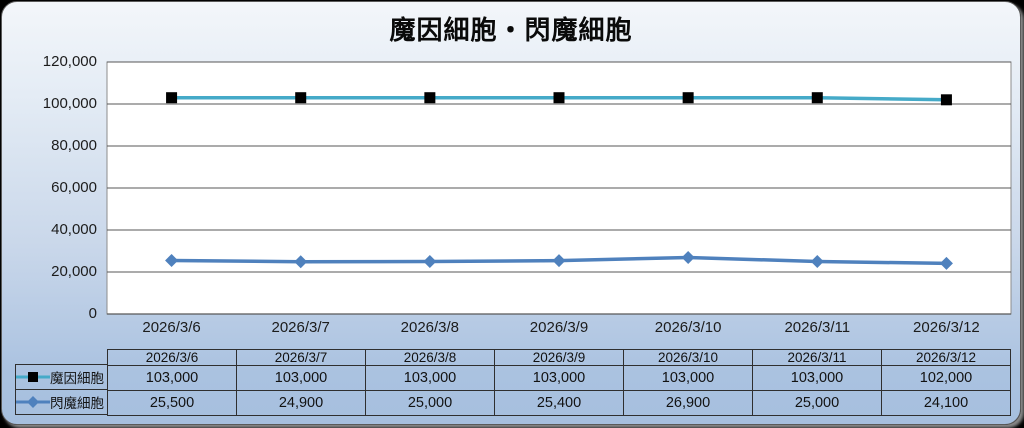  Describe the element at coordinates (688, 403) in the screenshot. I see `table-value-cell: 26,900` at that location.